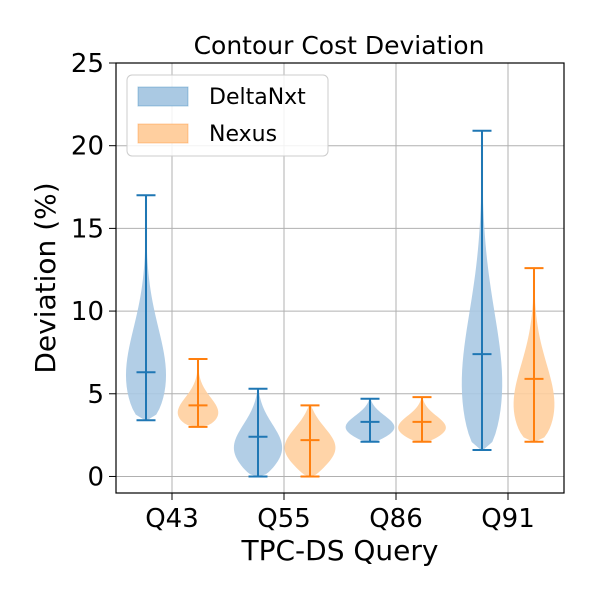 Image resolution: width=600 pixels, height=600 pixels. Describe the element at coordinates (95, 477) in the screenshot. I see `y-tick-label: 0` at that location.